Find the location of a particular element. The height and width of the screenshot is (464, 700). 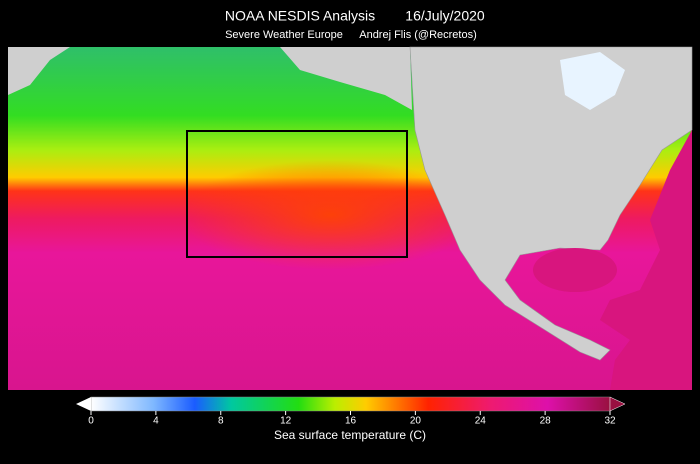

land-alaska is located at coordinates (346, 78).